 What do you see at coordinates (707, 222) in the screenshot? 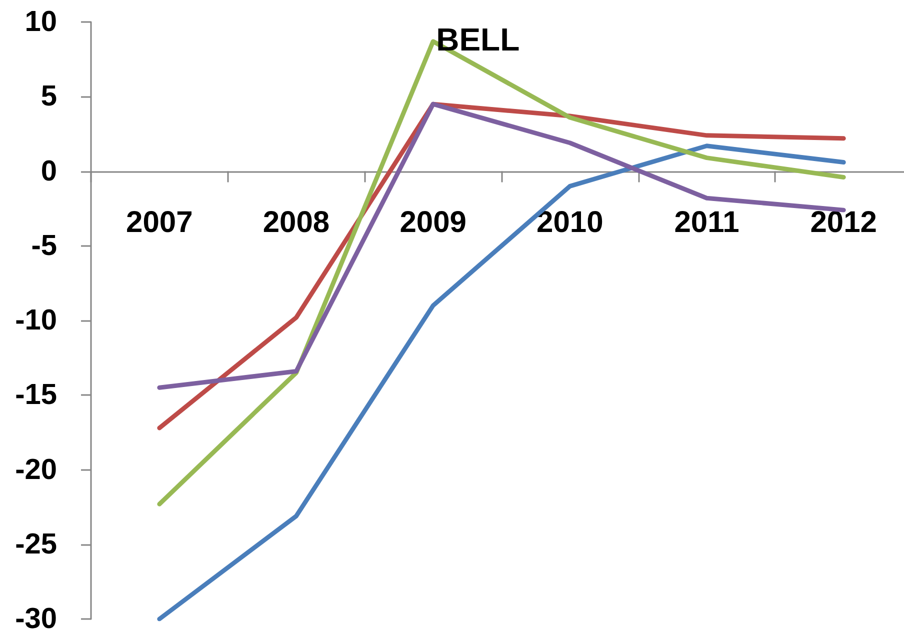
I see `x-tick-label: 2011` at bounding box center [707, 222].